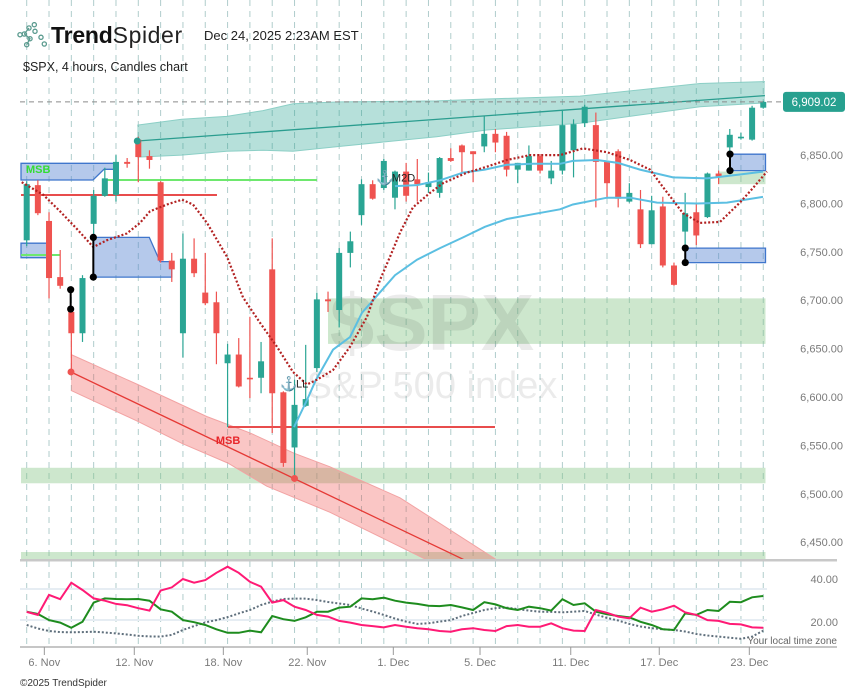  I want to click on time-axis-label: 11. Dec, so click(571, 663).